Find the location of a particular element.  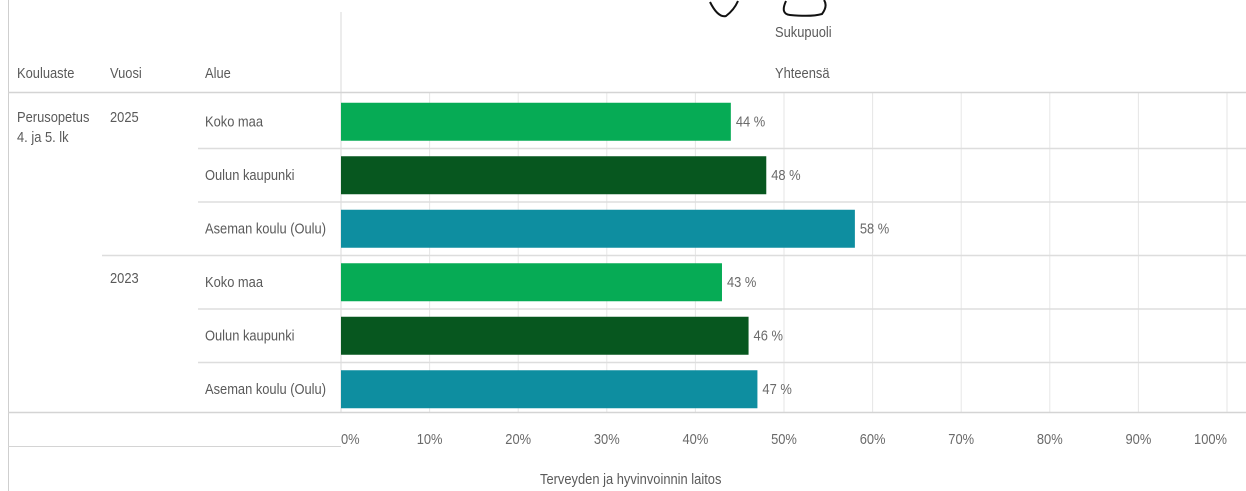

source-caption: Terveyden ja hyvinvoinnin laitos is located at coordinates (631, 479).